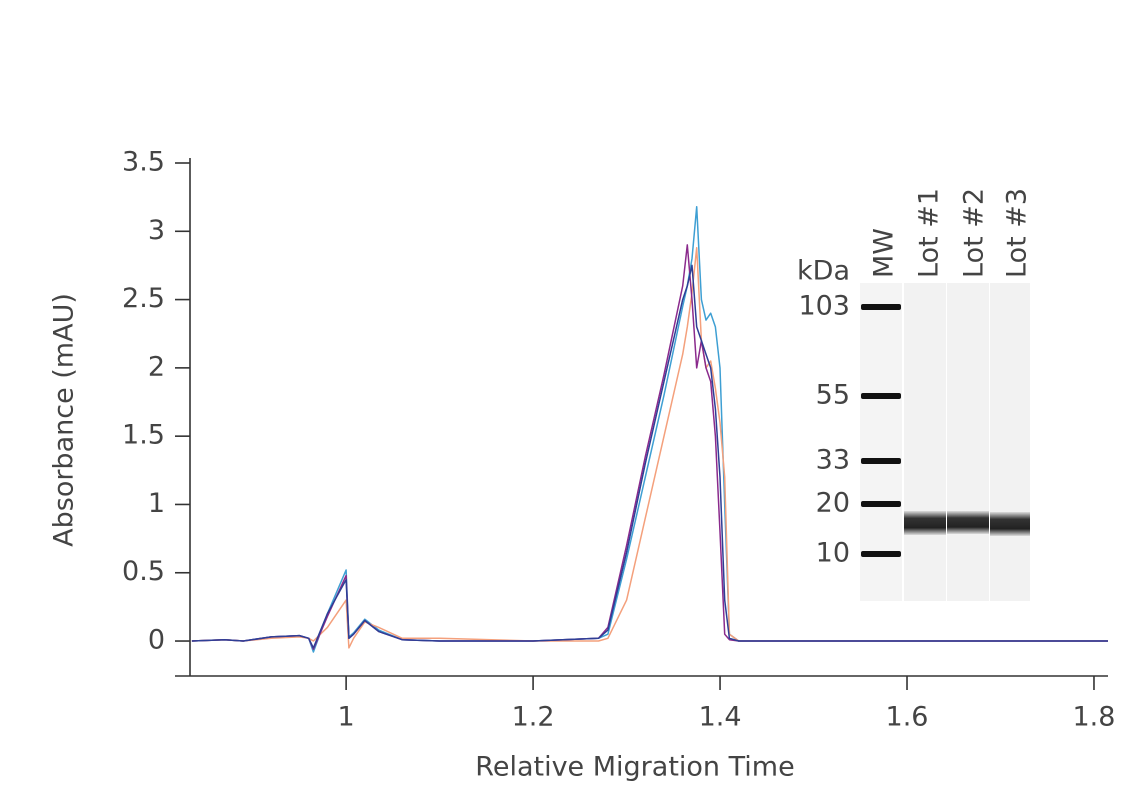  I want to click on x-tick-label: 1.8, so click(1094, 717).